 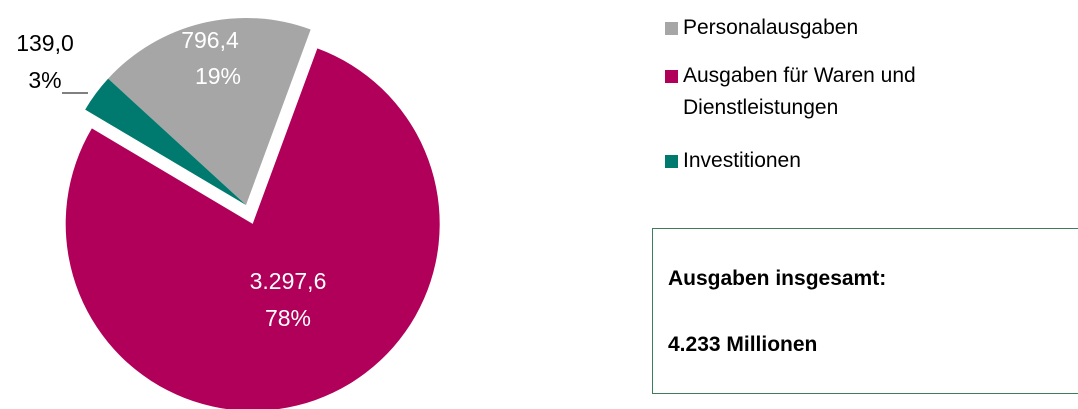 What do you see at coordinates (777, 278) in the screenshot?
I see `annotation: Ausgaben insgesamt:` at bounding box center [777, 278].